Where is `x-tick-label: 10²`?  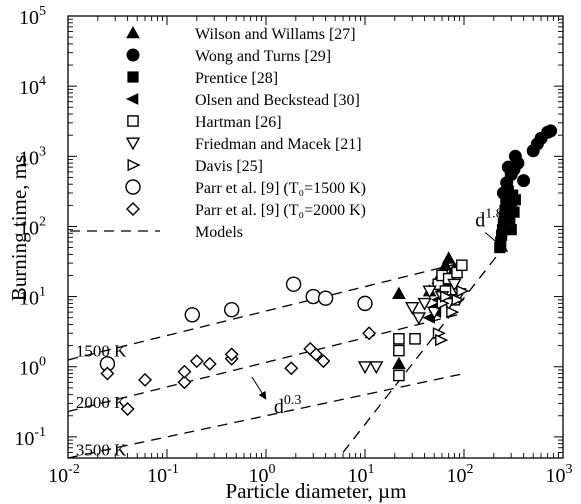 x-tick-label: 10² is located at coordinates (460, 474).